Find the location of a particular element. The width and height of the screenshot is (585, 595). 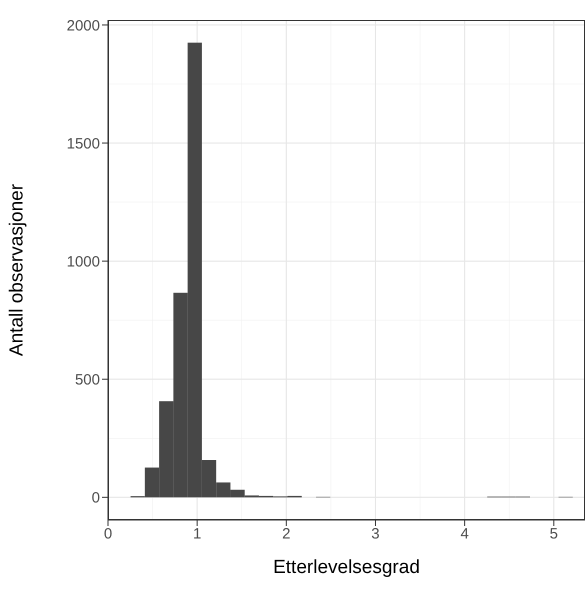

y-tick-label: 0 is located at coordinates (96, 498).